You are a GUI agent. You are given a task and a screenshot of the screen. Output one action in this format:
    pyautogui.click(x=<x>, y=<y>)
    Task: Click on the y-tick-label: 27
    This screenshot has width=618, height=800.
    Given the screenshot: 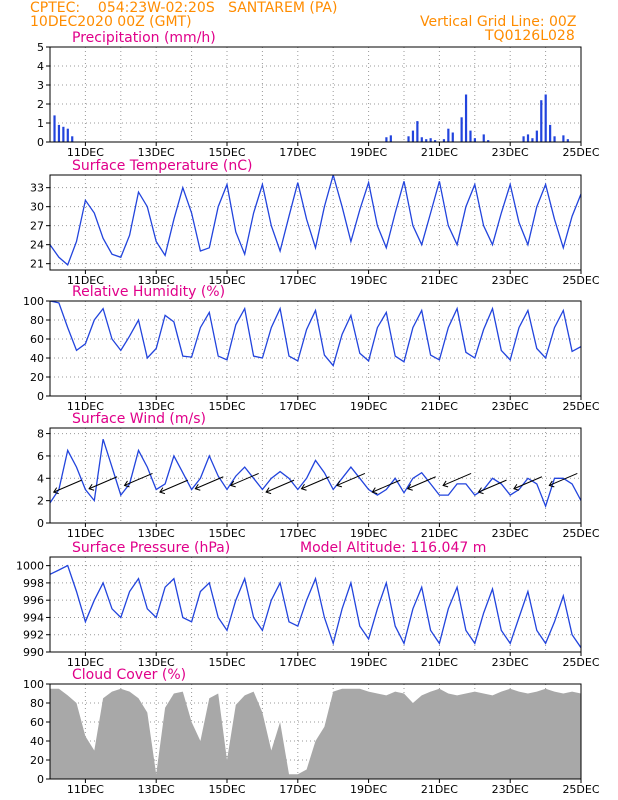 What is the action you would take?
    pyautogui.click(x=37, y=226)
    